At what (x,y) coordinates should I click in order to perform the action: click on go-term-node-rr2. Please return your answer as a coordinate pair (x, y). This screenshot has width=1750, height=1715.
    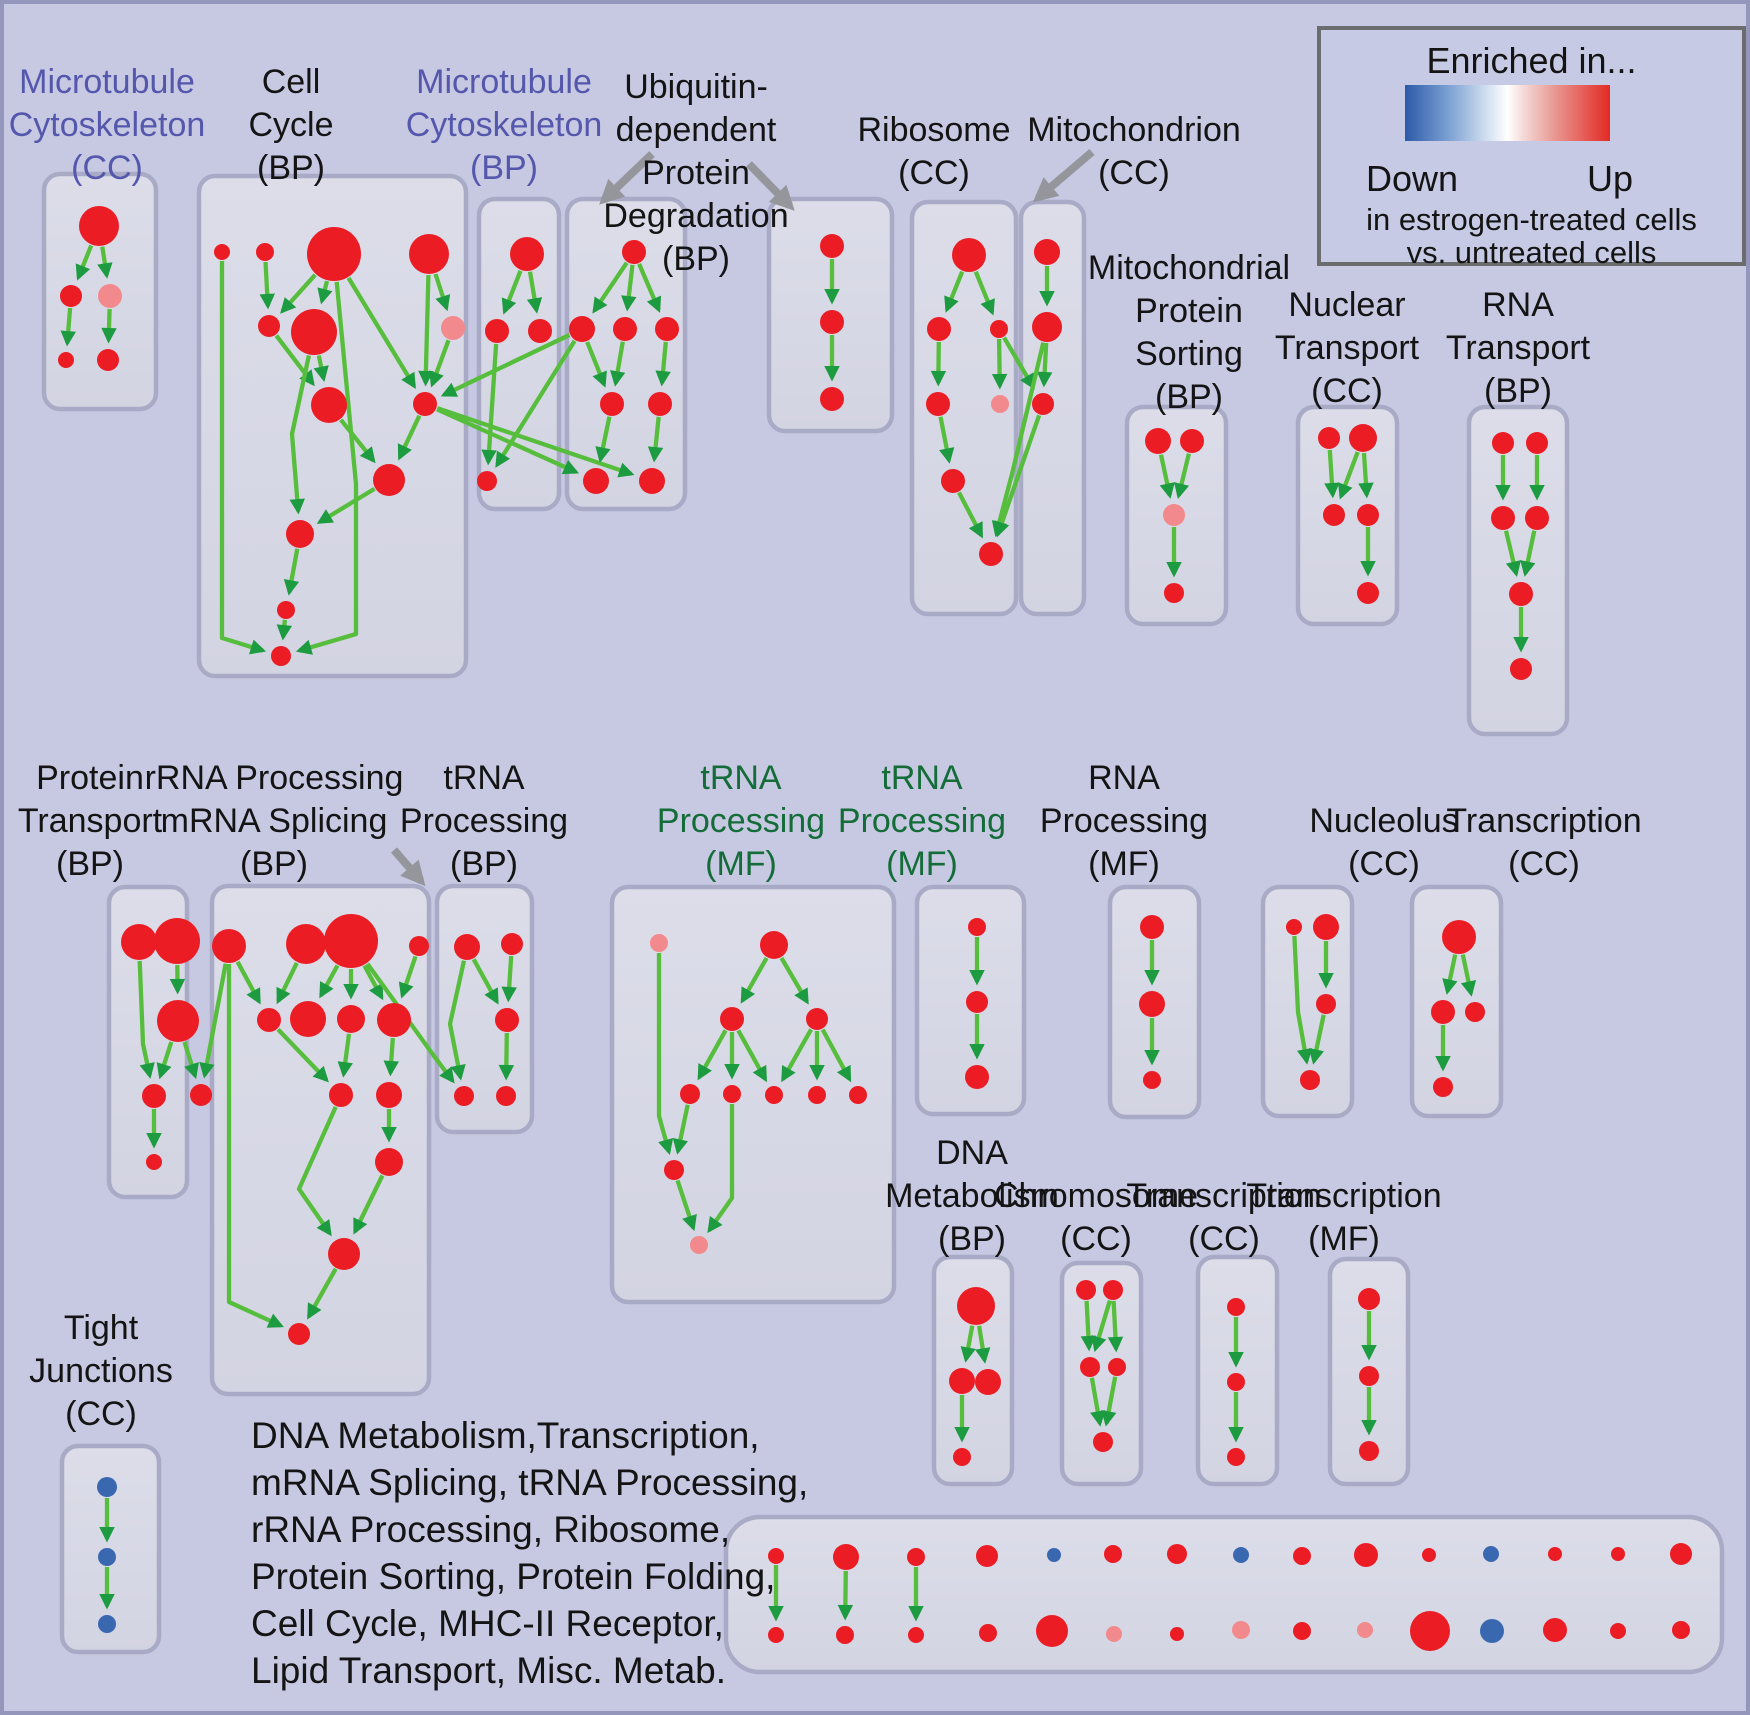
    Looking at the image, I should click on (306, 944).